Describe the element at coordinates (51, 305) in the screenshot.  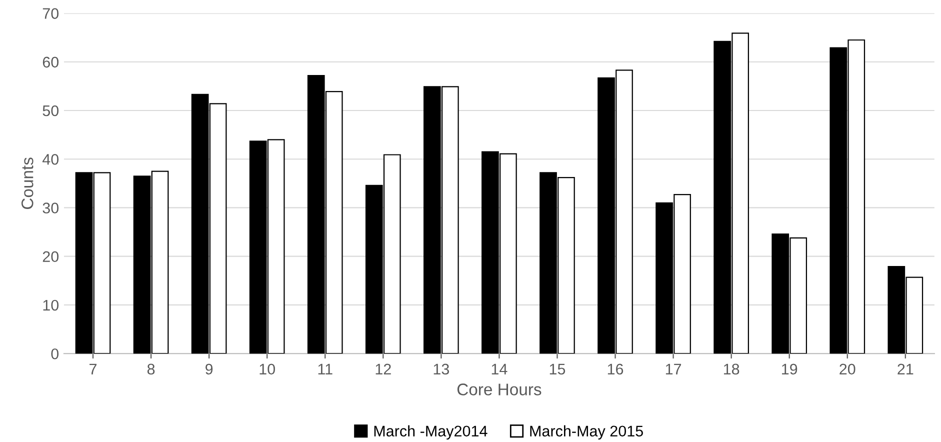
I see `y-tick-label: 10` at that location.